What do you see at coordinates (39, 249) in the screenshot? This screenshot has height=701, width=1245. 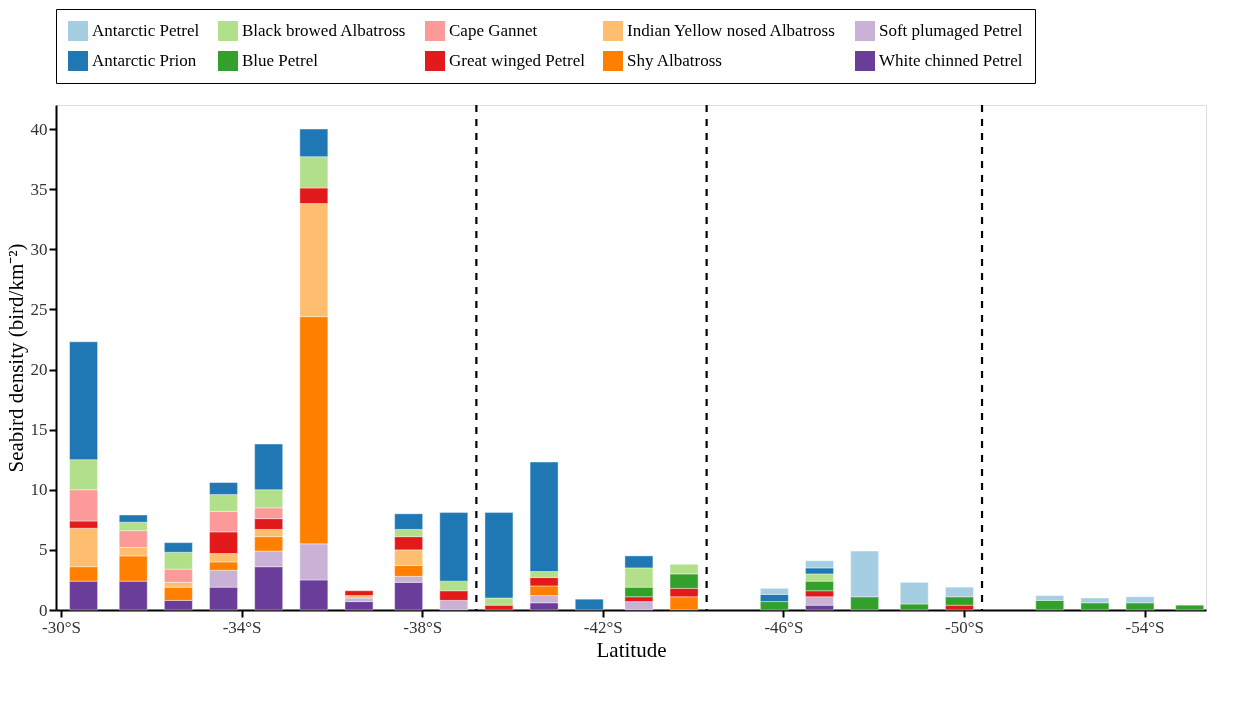 I see `y-tick-label: 30` at bounding box center [39, 249].